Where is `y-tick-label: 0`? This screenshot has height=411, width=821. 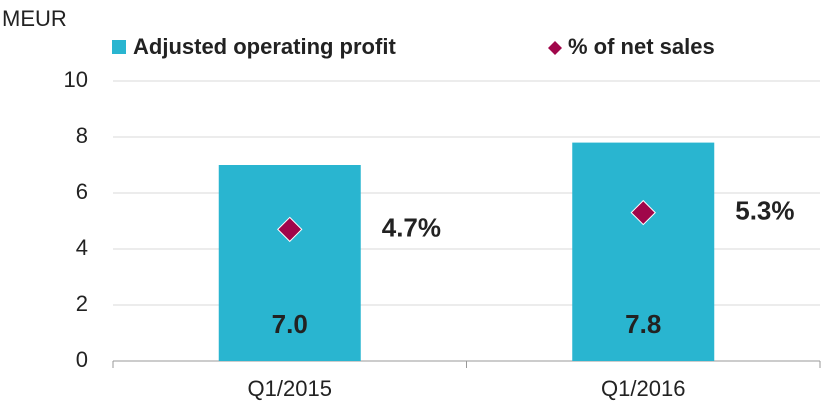 y-tick-label: 0 is located at coordinates (82, 359).